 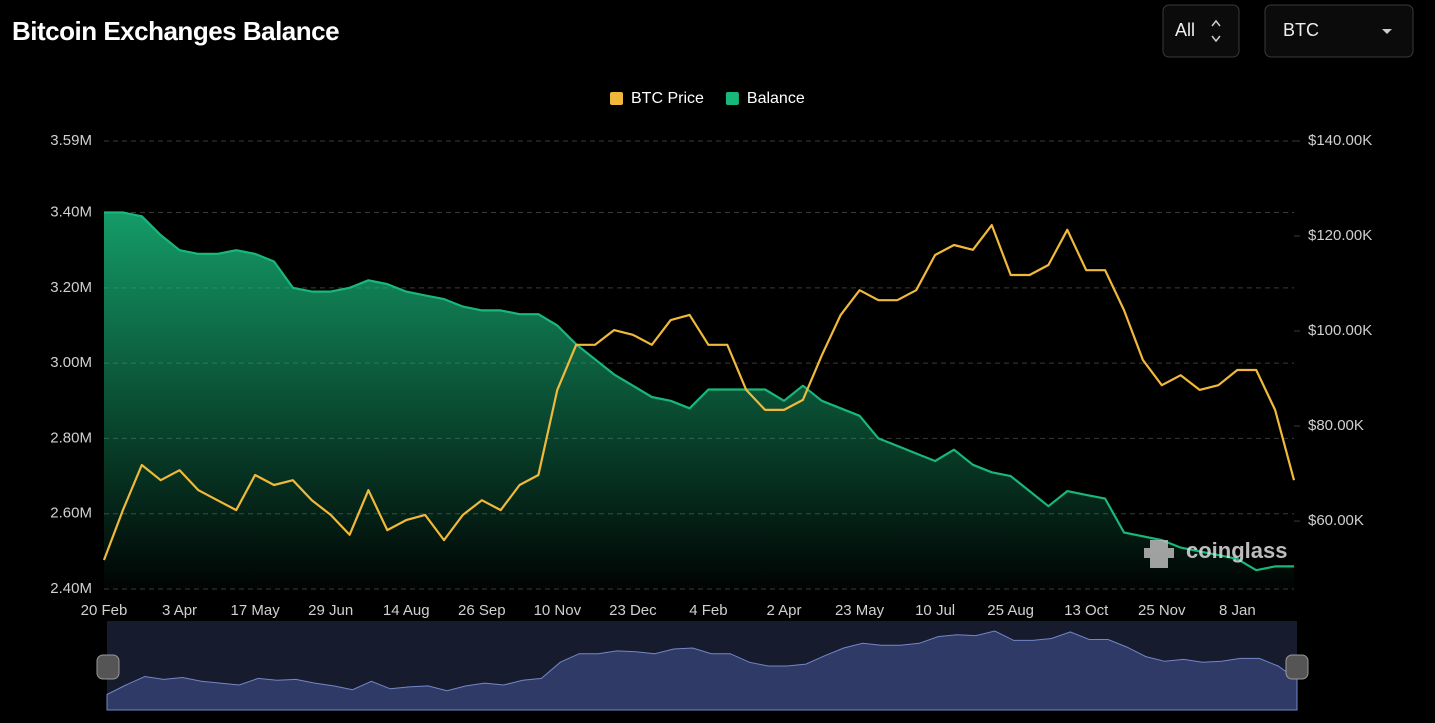 I want to click on navigator-area, so click(x=702, y=670).